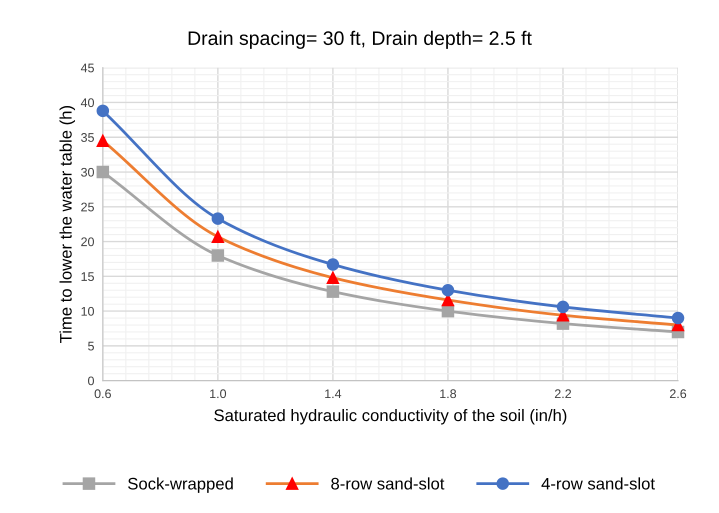  What do you see at coordinates (218, 393) in the screenshot?
I see `x-tick-label: 1.0` at bounding box center [218, 393].